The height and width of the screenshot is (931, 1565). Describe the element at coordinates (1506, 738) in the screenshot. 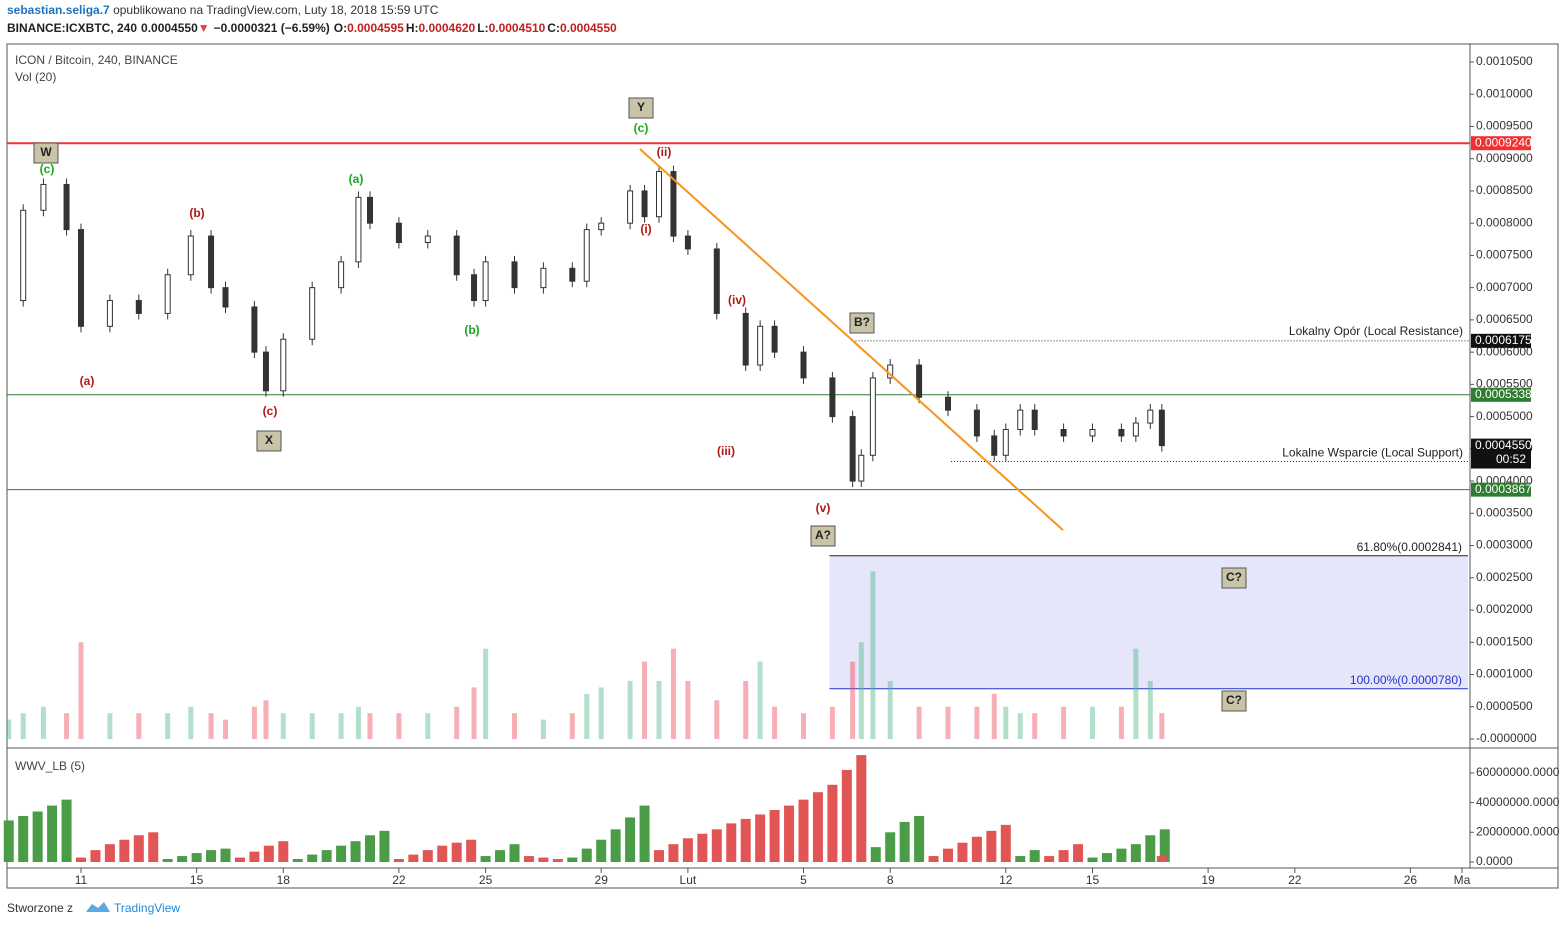

I see `y-tick-label: -0.0000000` at that location.